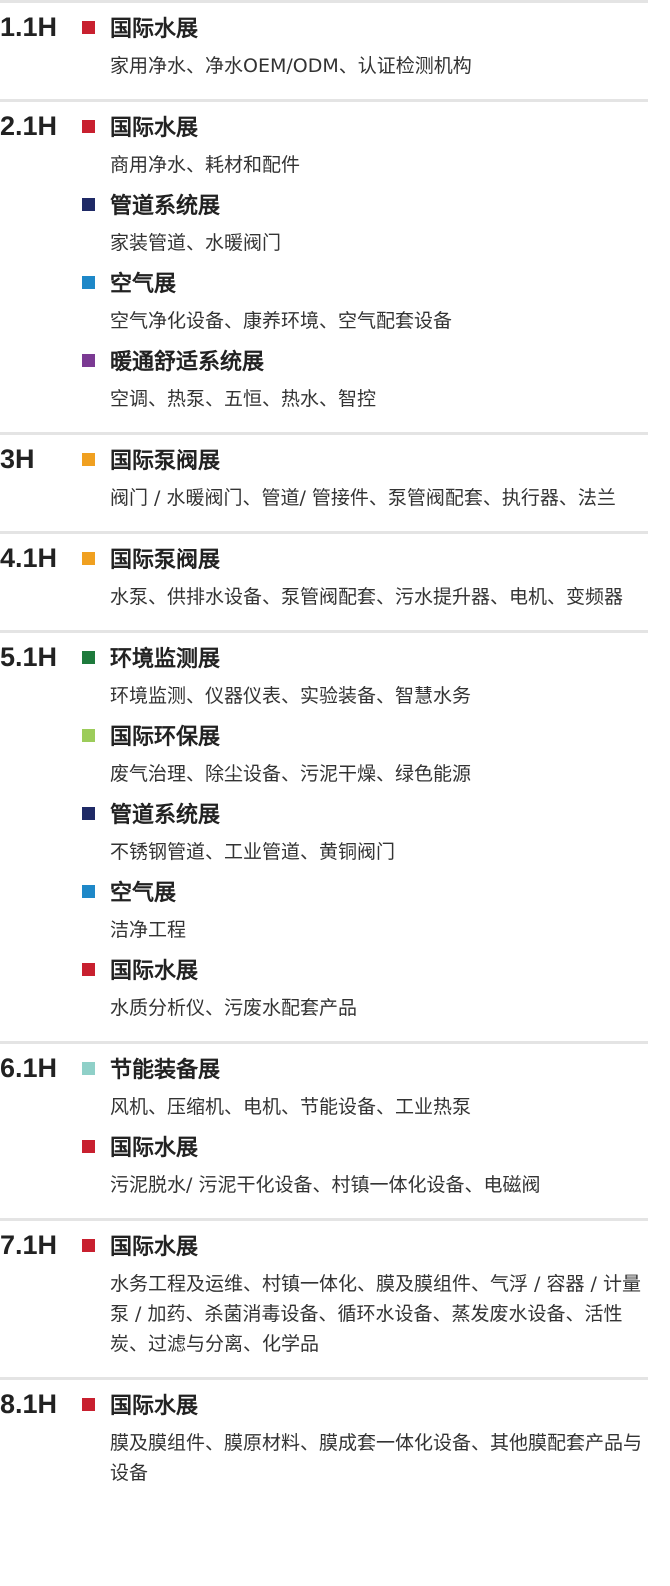 The height and width of the screenshot is (1586, 670). I want to click on exhibition-list: 国际水展膜及膜组件、膜原材料、膜成套一体化设备、其他膜配套产品与设备, so click(362, 1438).